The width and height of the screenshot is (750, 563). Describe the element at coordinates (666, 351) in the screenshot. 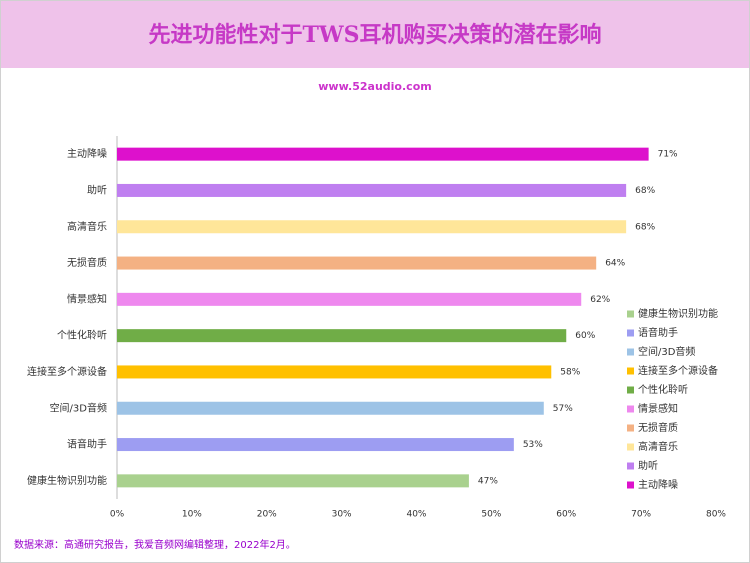

I see `legend-label: 空间/3D音频` at that location.